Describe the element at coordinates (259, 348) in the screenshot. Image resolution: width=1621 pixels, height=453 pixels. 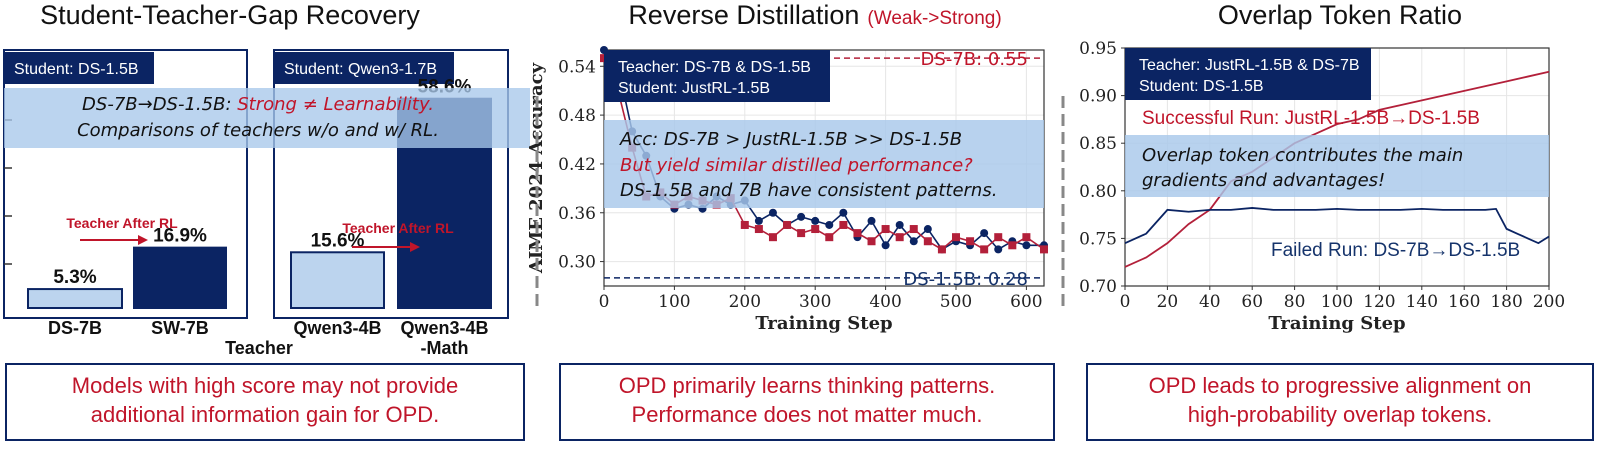
I see `panel1-xlabel: Teacher` at that location.